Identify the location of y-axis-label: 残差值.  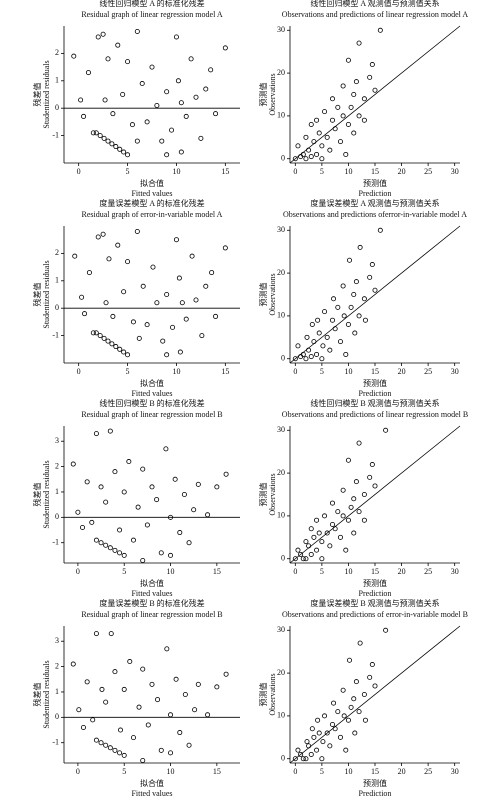
(37, 495).